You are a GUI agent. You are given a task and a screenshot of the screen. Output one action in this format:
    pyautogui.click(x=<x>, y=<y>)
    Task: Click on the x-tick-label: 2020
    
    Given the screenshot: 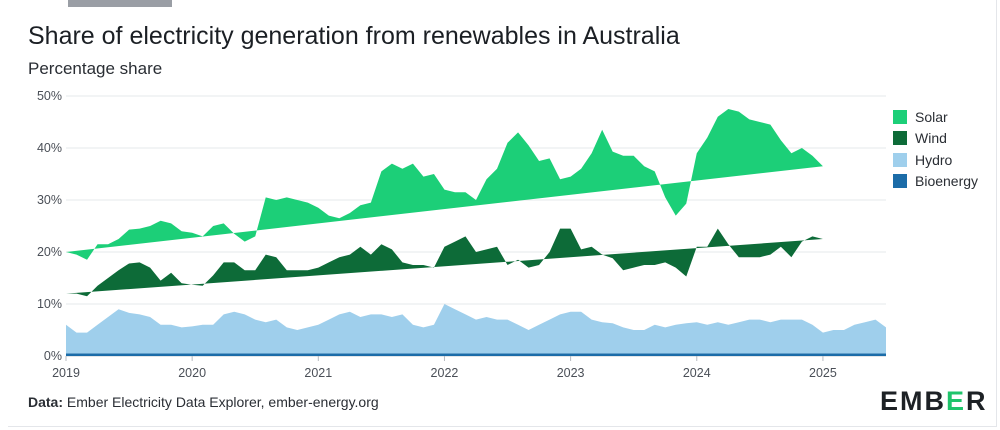 What is the action you would take?
    pyautogui.click(x=192, y=373)
    